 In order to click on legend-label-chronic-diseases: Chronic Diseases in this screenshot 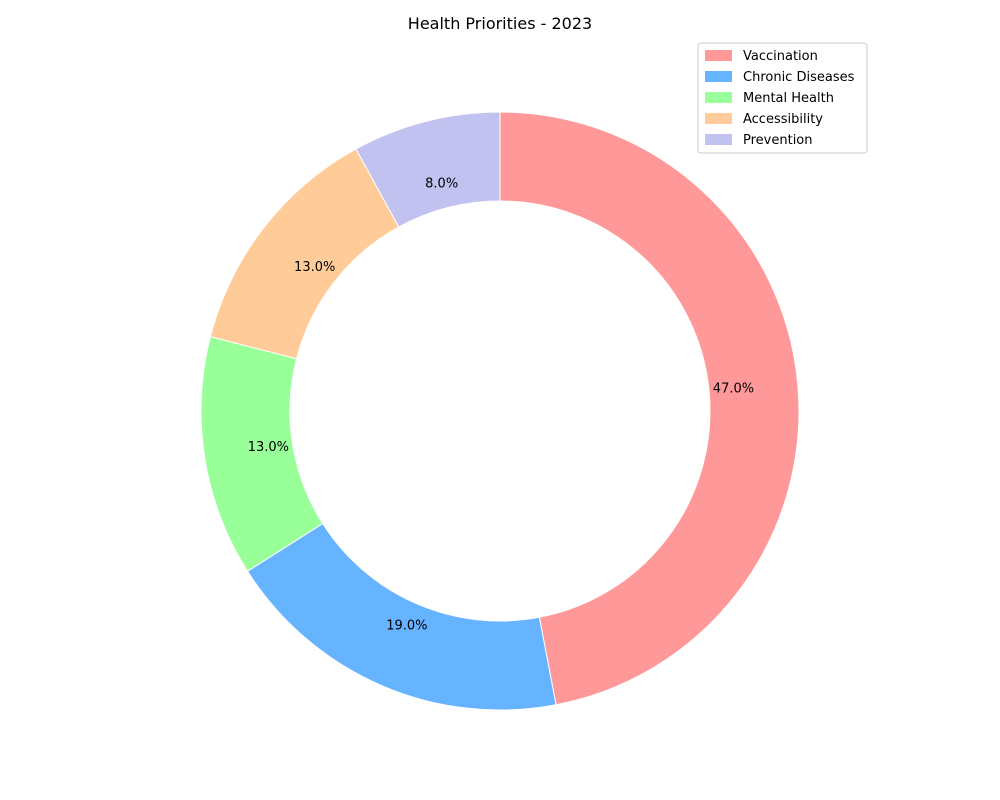, I will do `click(799, 77)`.